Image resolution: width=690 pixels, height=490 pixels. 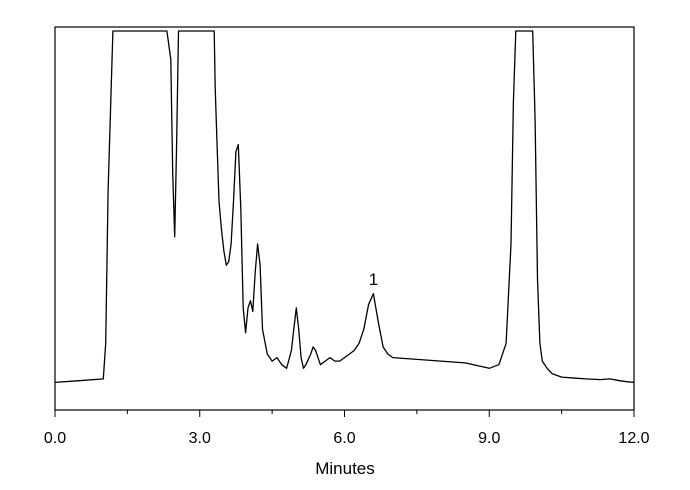 I want to click on x-tick-label: 12.0, so click(x=633, y=438).